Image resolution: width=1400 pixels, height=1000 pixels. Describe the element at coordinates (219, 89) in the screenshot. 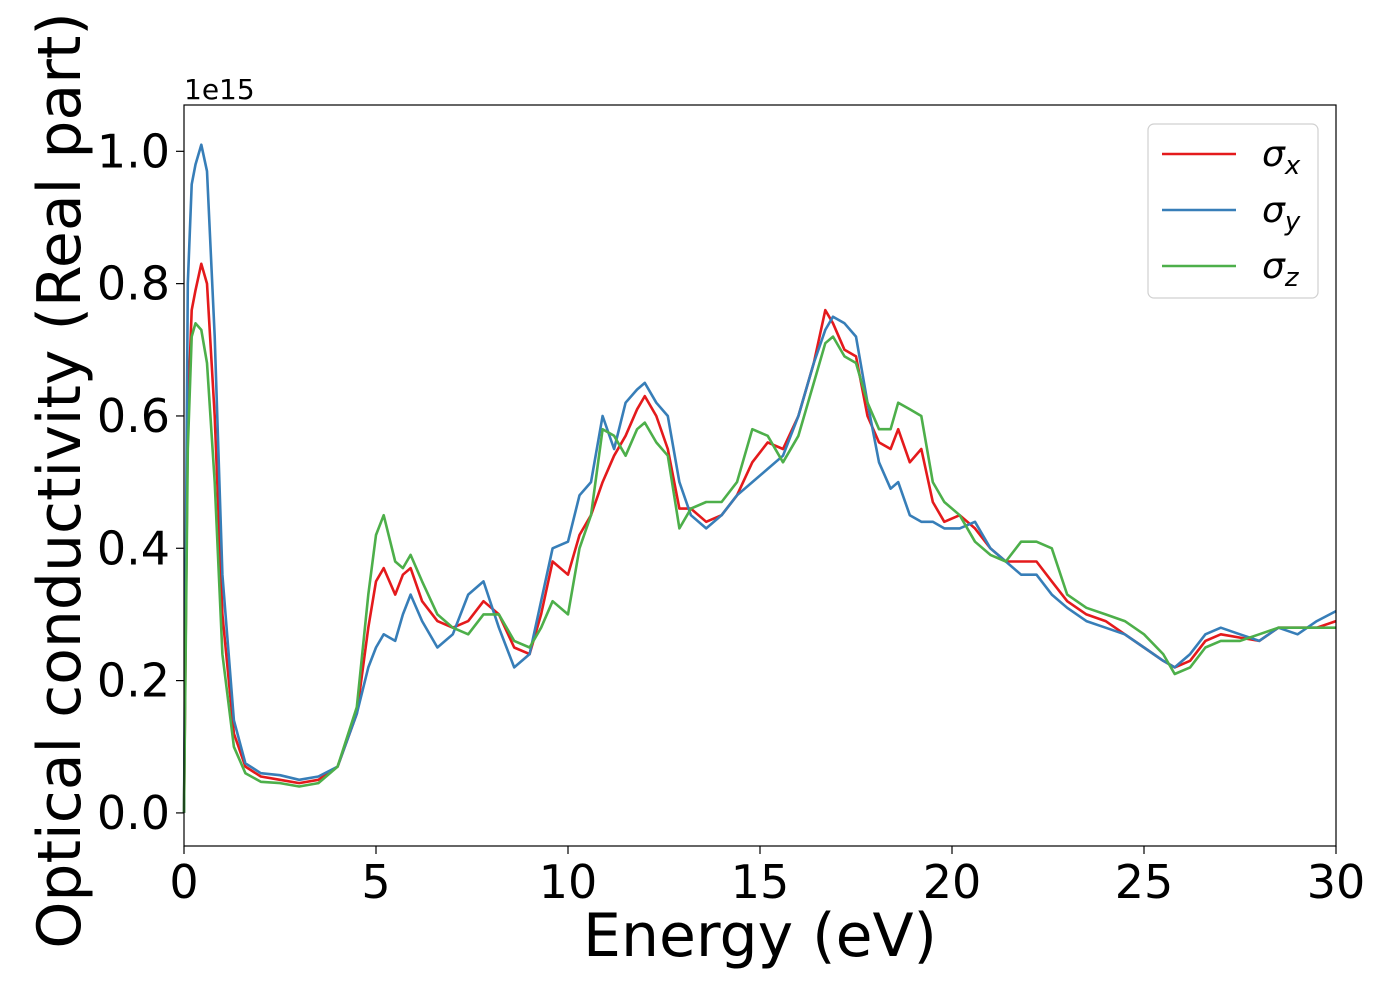

I see `y-offset-label: 1e15` at that location.